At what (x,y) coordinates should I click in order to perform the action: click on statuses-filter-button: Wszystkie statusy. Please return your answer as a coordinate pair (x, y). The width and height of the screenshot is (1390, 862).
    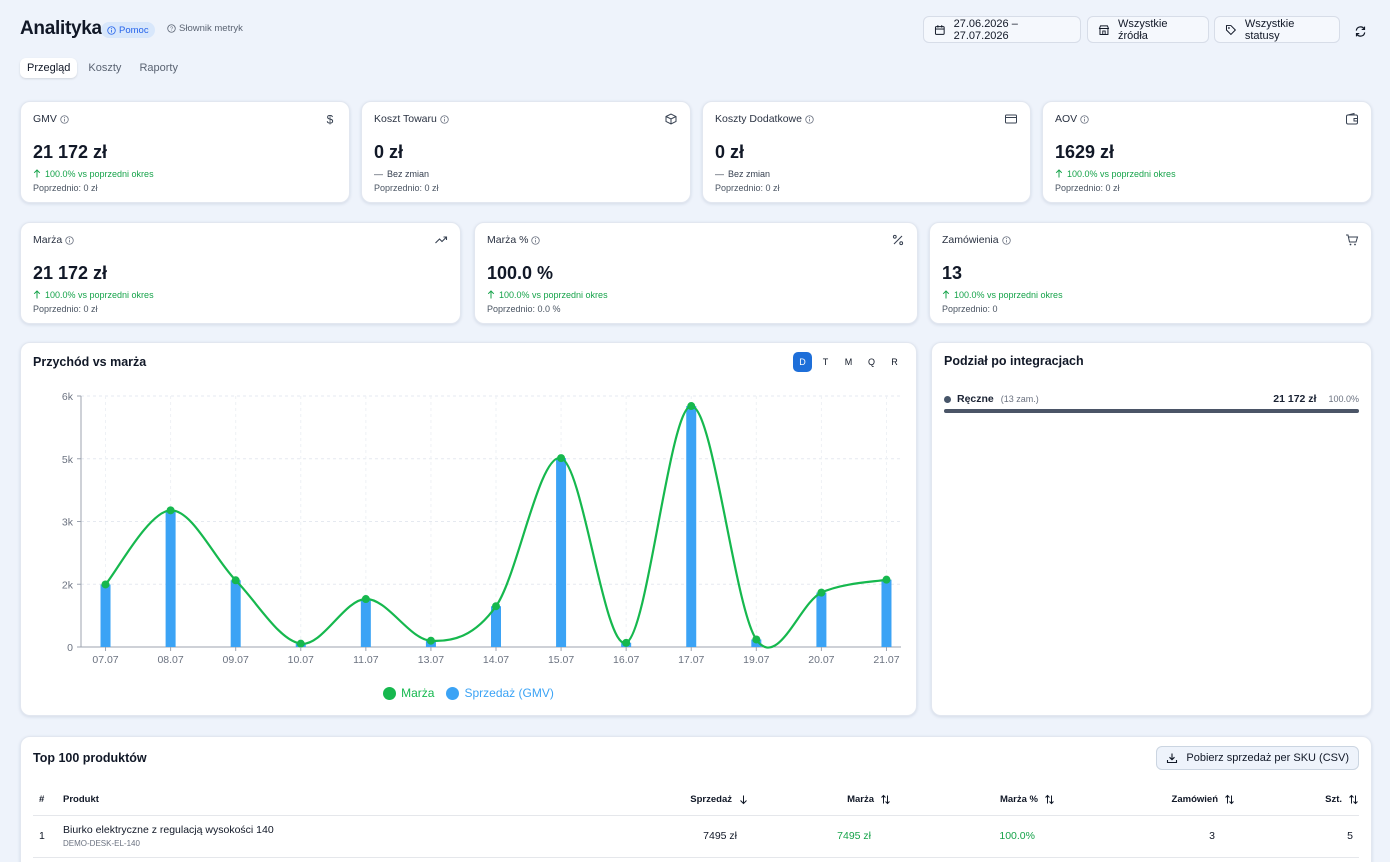
    Looking at the image, I should click on (1277, 29).